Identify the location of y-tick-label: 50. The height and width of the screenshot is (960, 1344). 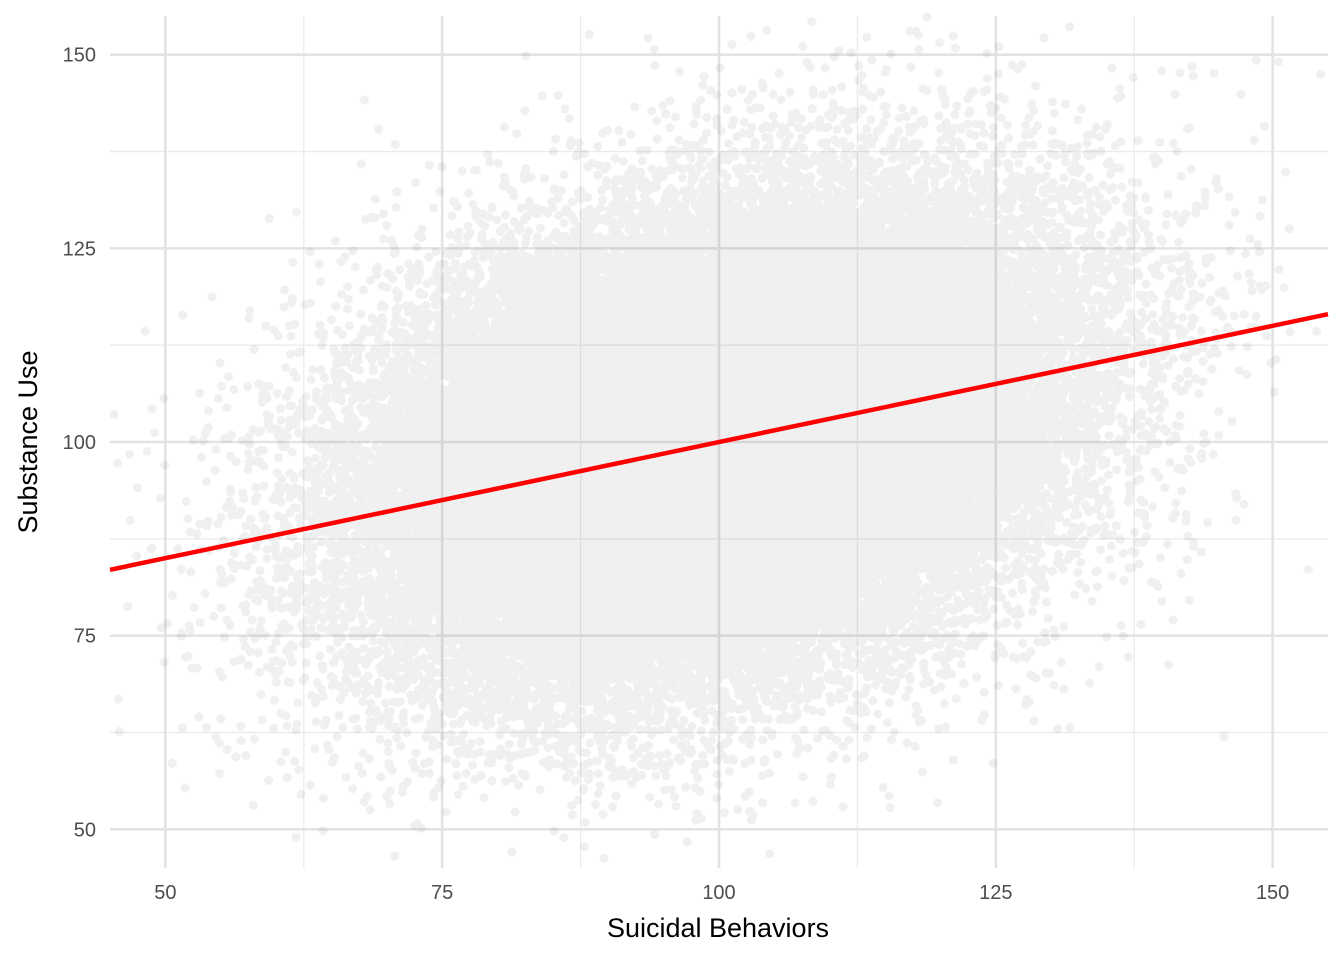
(85, 830).